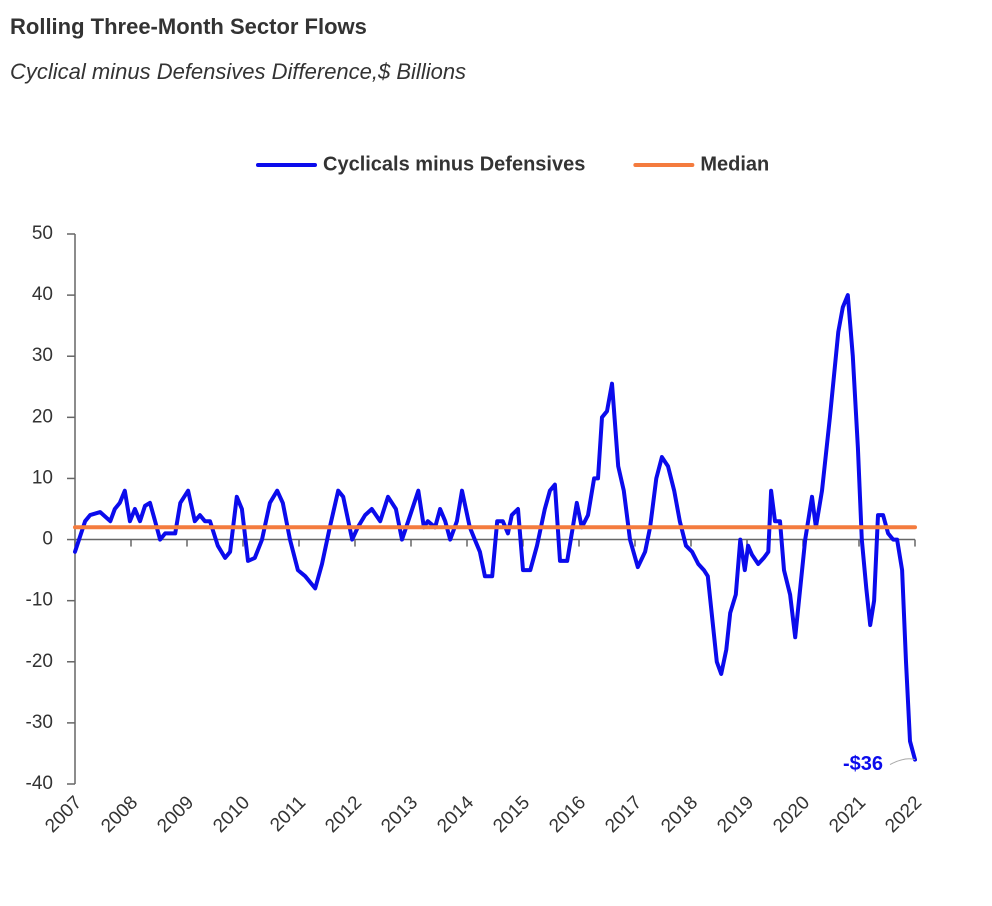 This screenshot has height=906, width=992. What do you see at coordinates (231, 814) in the screenshot?
I see `x-tick-label: 2010` at bounding box center [231, 814].